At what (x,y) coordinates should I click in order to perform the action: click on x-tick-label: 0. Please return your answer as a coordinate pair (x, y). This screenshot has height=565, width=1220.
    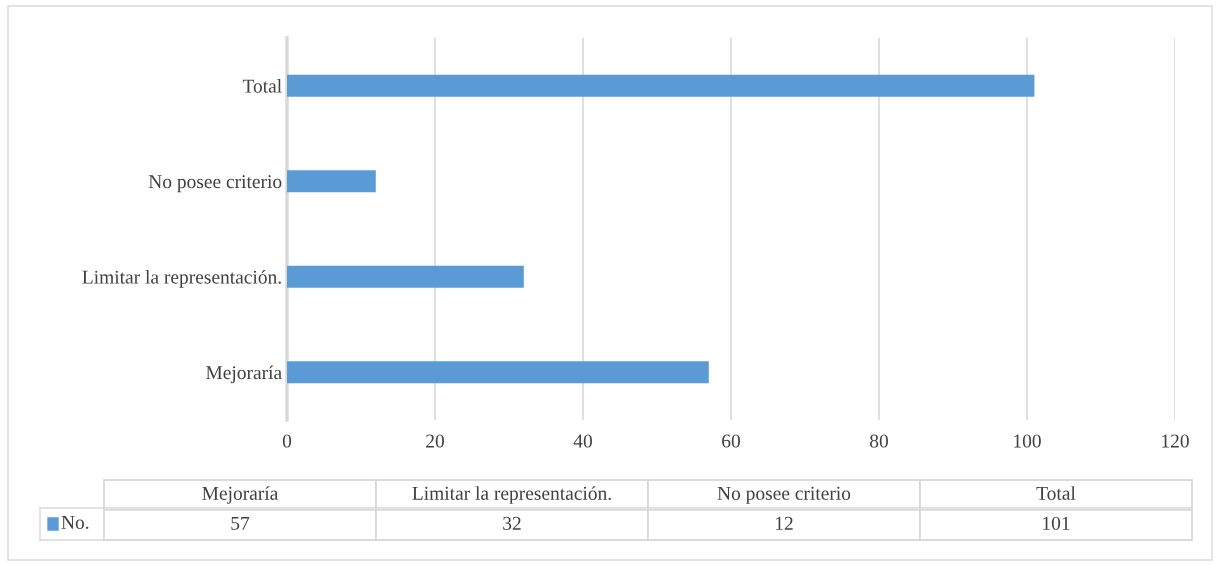
    Looking at the image, I should click on (287, 441).